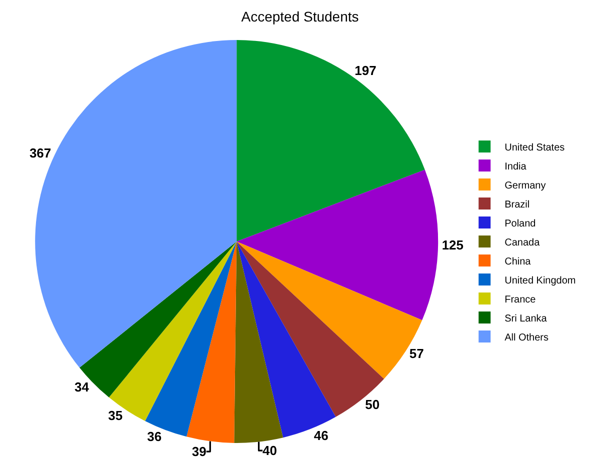  I want to click on legend-label: China, so click(518, 262).